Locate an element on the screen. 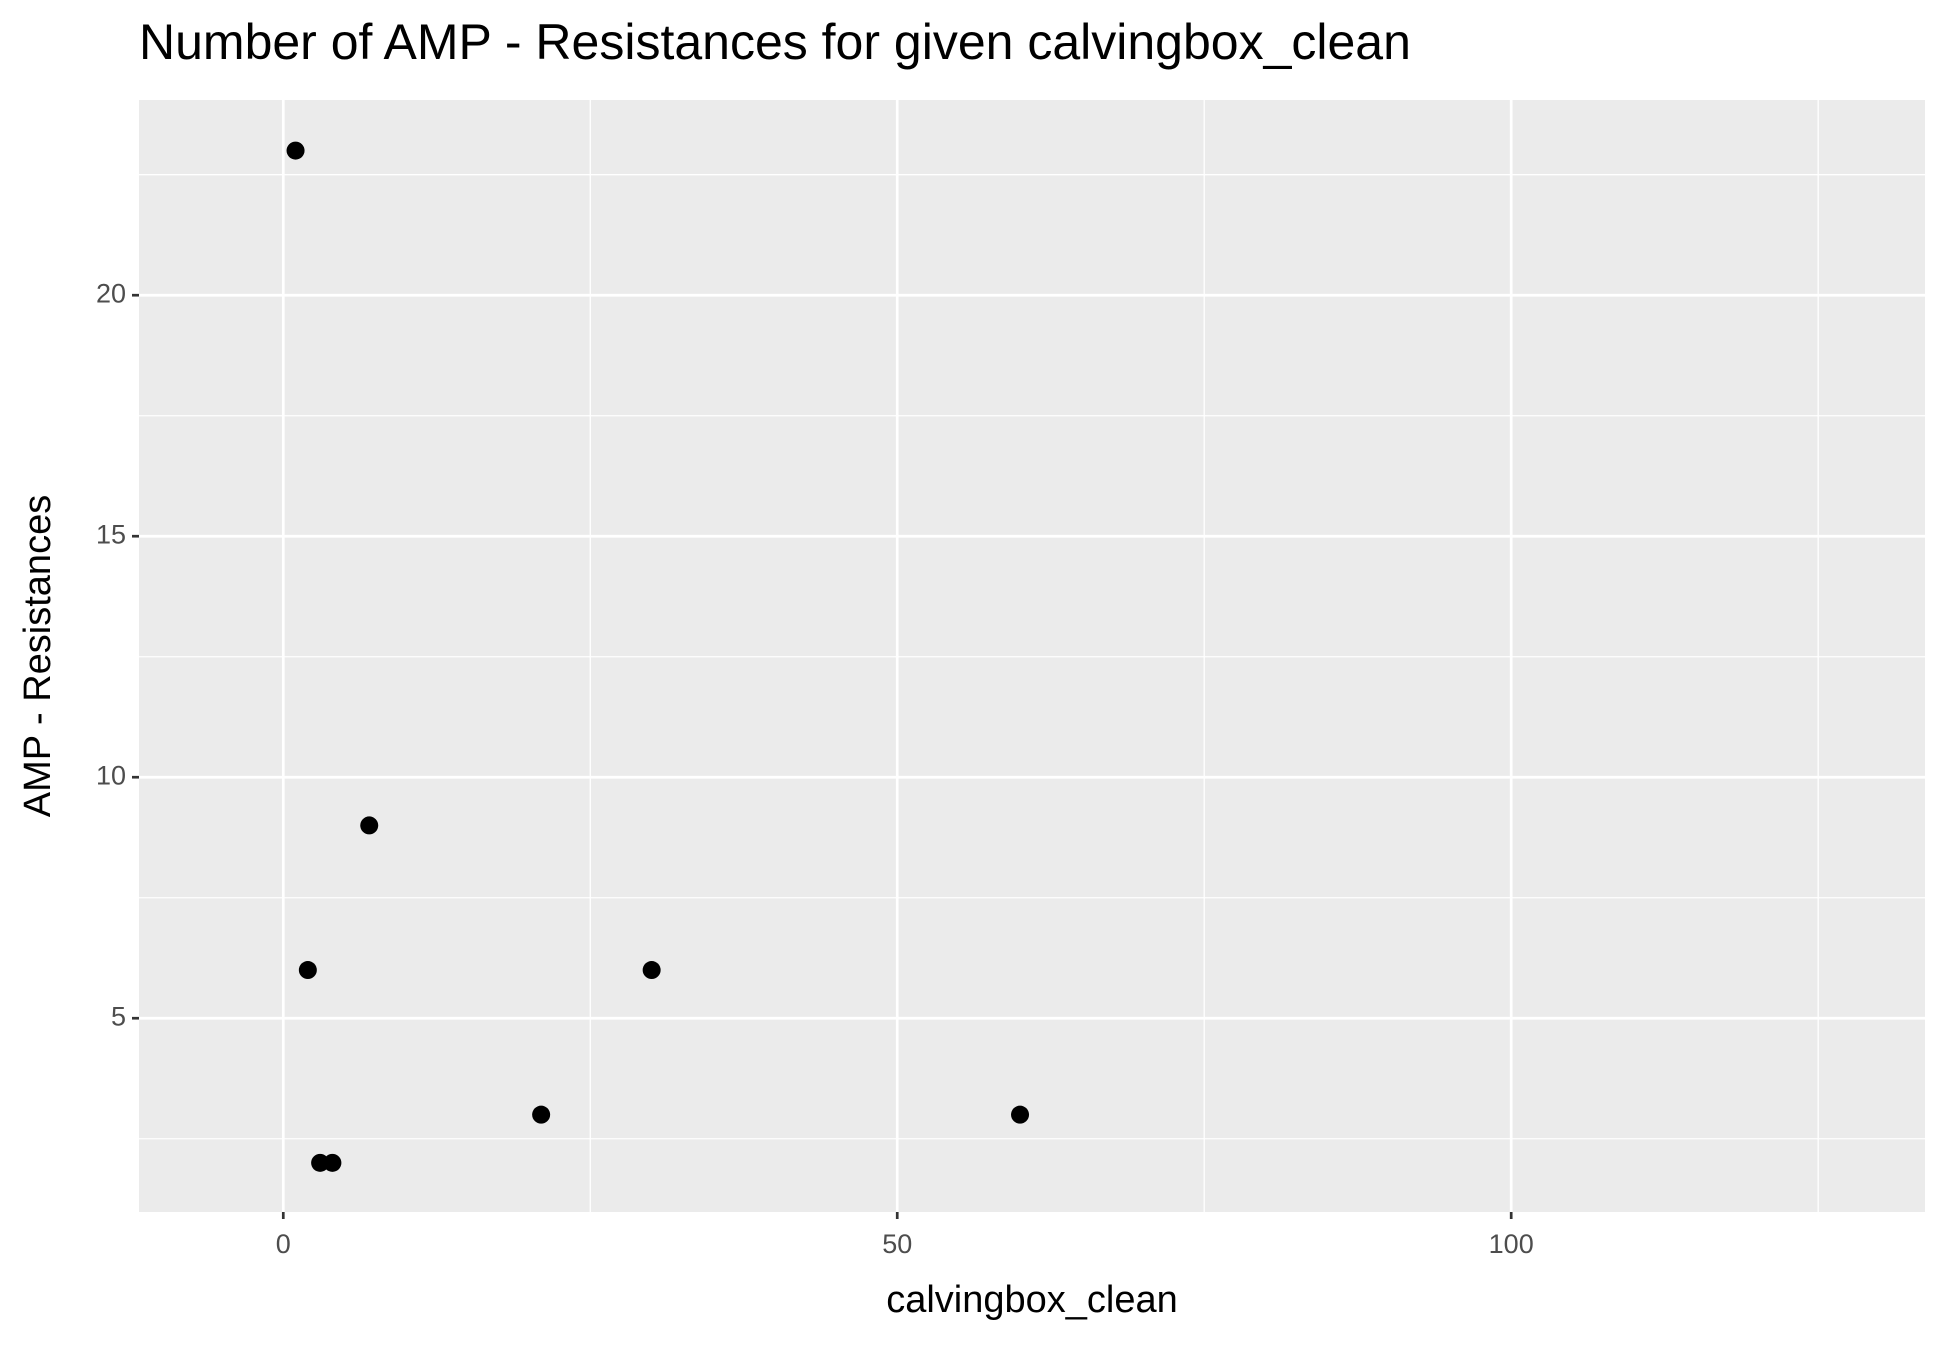  x-axis-title: calvingbox_clean is located at coordinates (1032, 1300).